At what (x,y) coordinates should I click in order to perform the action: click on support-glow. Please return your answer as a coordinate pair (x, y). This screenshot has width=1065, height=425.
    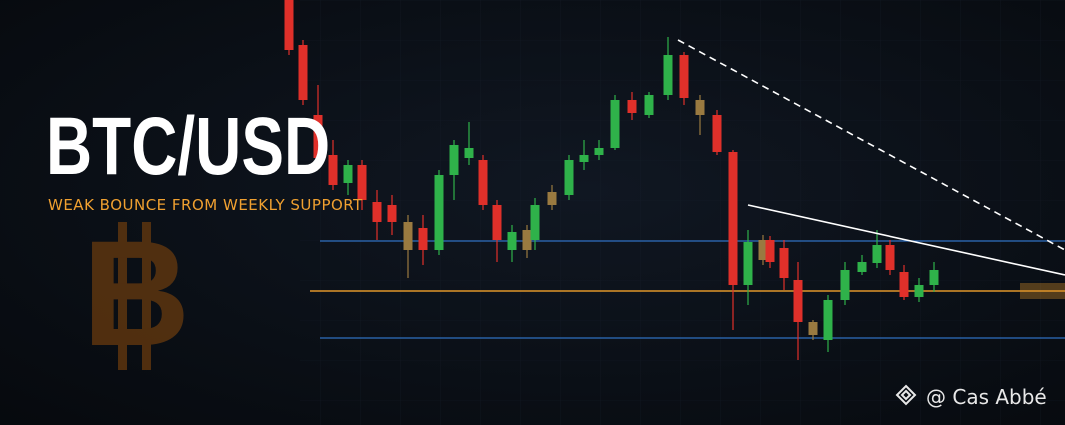
    Looking at the image, I should click on (1042, 291).